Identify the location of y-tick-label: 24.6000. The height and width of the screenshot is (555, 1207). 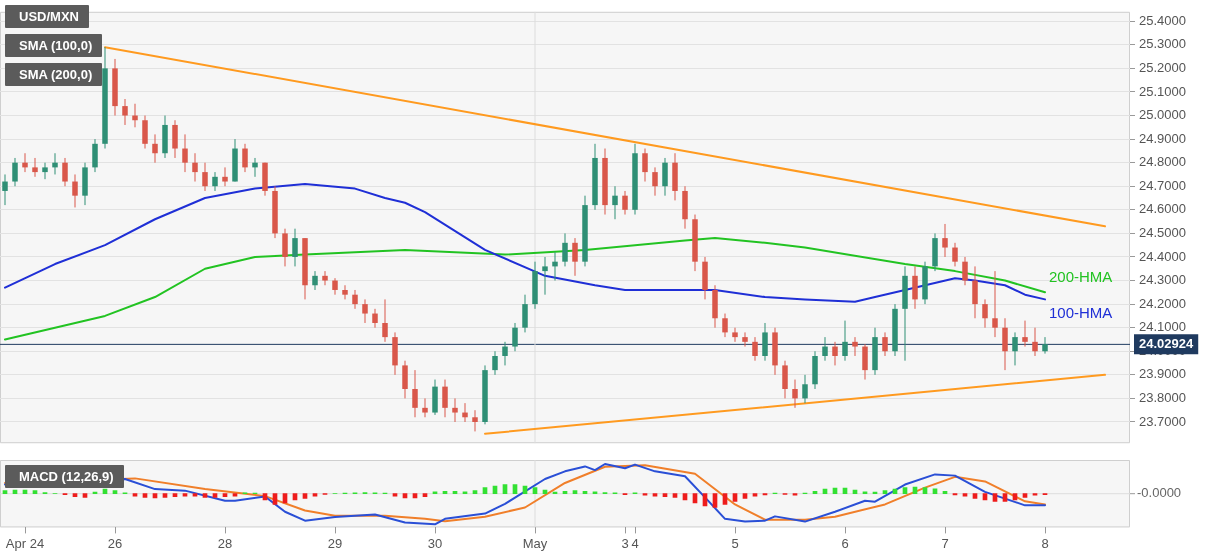
(1162, 209).